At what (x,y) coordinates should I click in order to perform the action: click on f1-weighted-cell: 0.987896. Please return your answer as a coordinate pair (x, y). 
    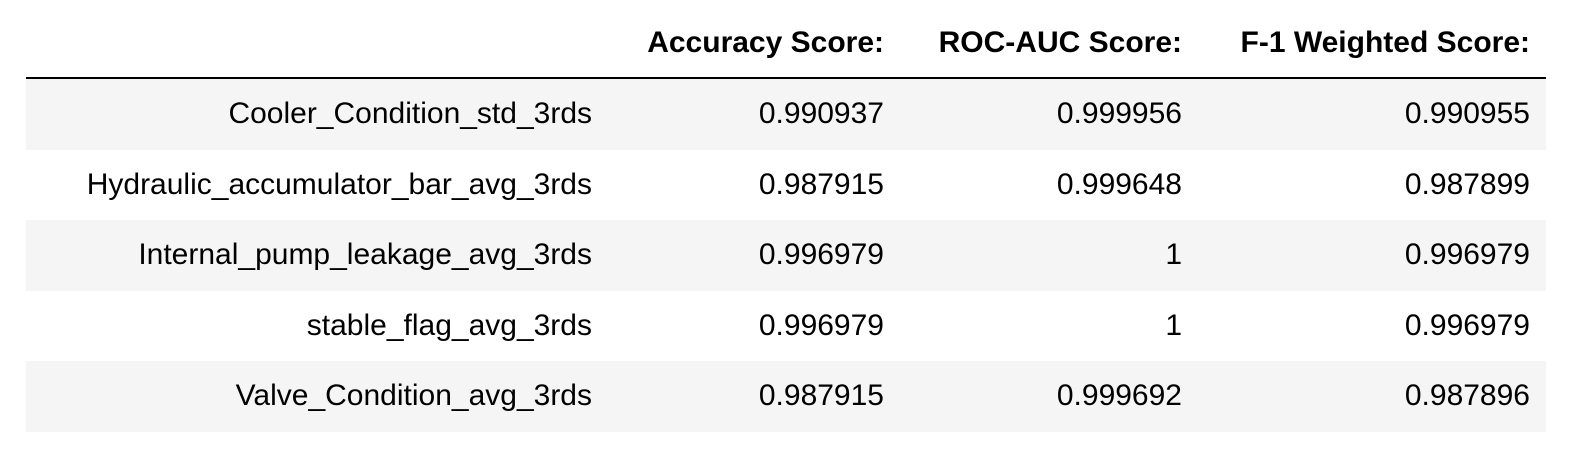
    Looking at the image, I should click on (1372, 396).